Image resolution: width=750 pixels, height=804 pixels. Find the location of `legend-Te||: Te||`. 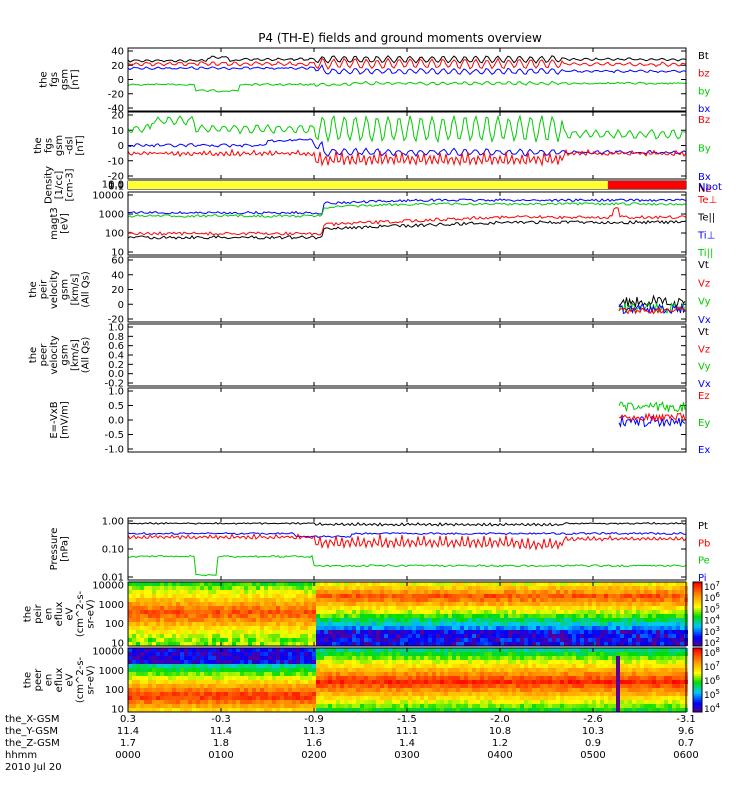

legend-Te||: Te|| is located at coordinates (706, 218).